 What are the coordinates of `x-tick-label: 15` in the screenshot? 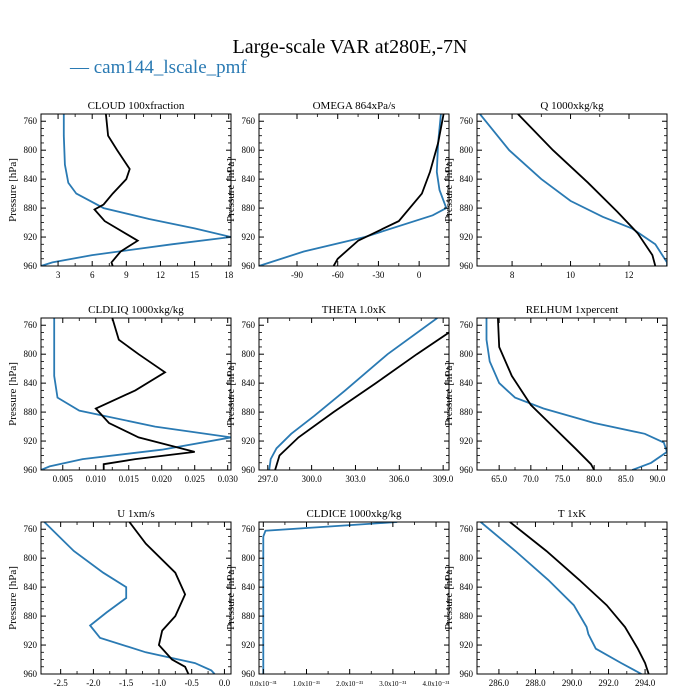 It's located at (195, 275).